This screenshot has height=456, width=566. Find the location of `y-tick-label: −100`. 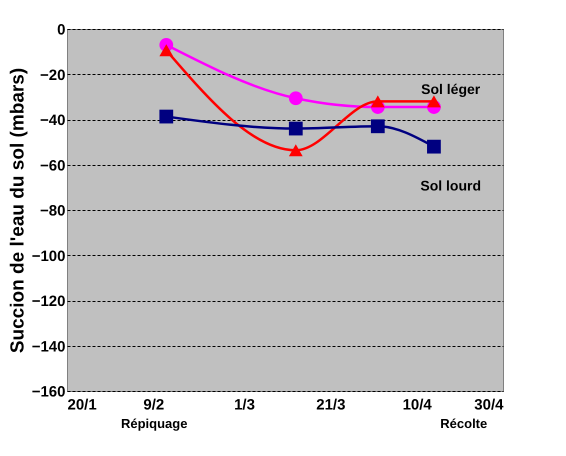

y-tick-label: −100 is located at coordinates (49, 256).